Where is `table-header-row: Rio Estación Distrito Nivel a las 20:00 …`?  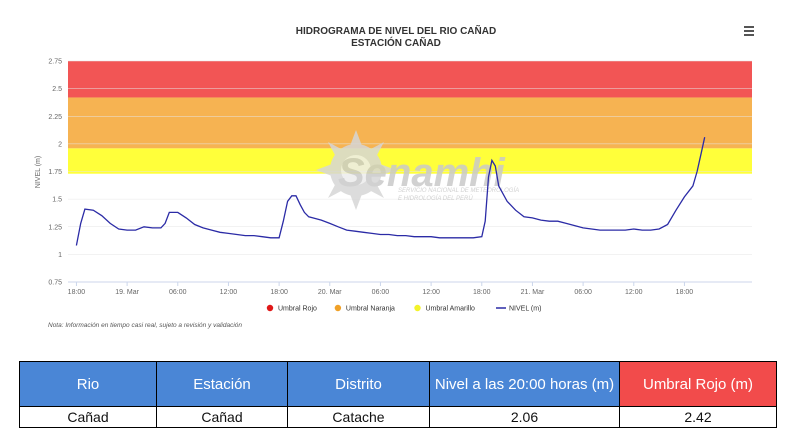
table-header-row: Rio Estación Distrito Nivel a las 20:00 … is located at coordinates (398, 384).